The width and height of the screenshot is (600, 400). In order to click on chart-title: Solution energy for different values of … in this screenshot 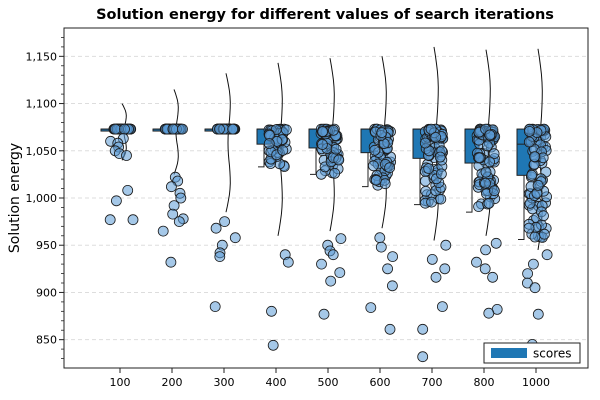, I will do `click(325, 15)`.